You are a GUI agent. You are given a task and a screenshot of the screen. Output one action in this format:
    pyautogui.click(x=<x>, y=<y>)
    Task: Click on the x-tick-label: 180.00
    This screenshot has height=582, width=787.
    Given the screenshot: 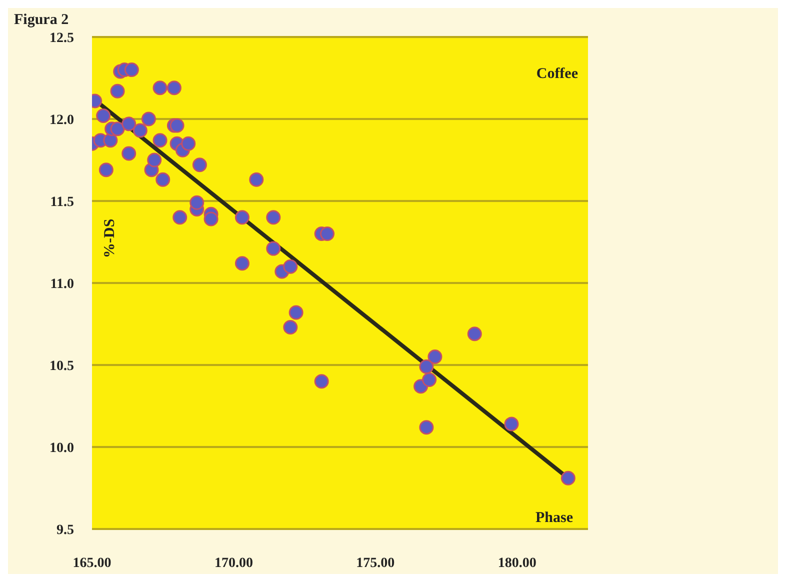 What is the action you would take?
    pyautogui.click(x=517, y=563)
    